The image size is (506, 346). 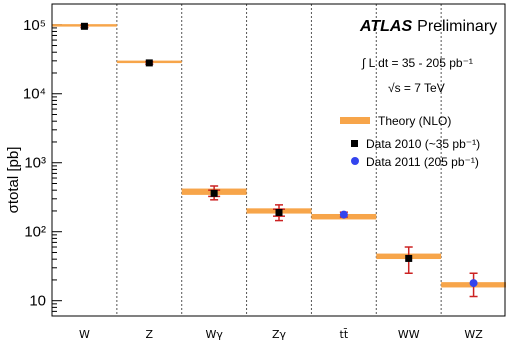 I want to click on data-2011-series, so click(x=408, y=254).